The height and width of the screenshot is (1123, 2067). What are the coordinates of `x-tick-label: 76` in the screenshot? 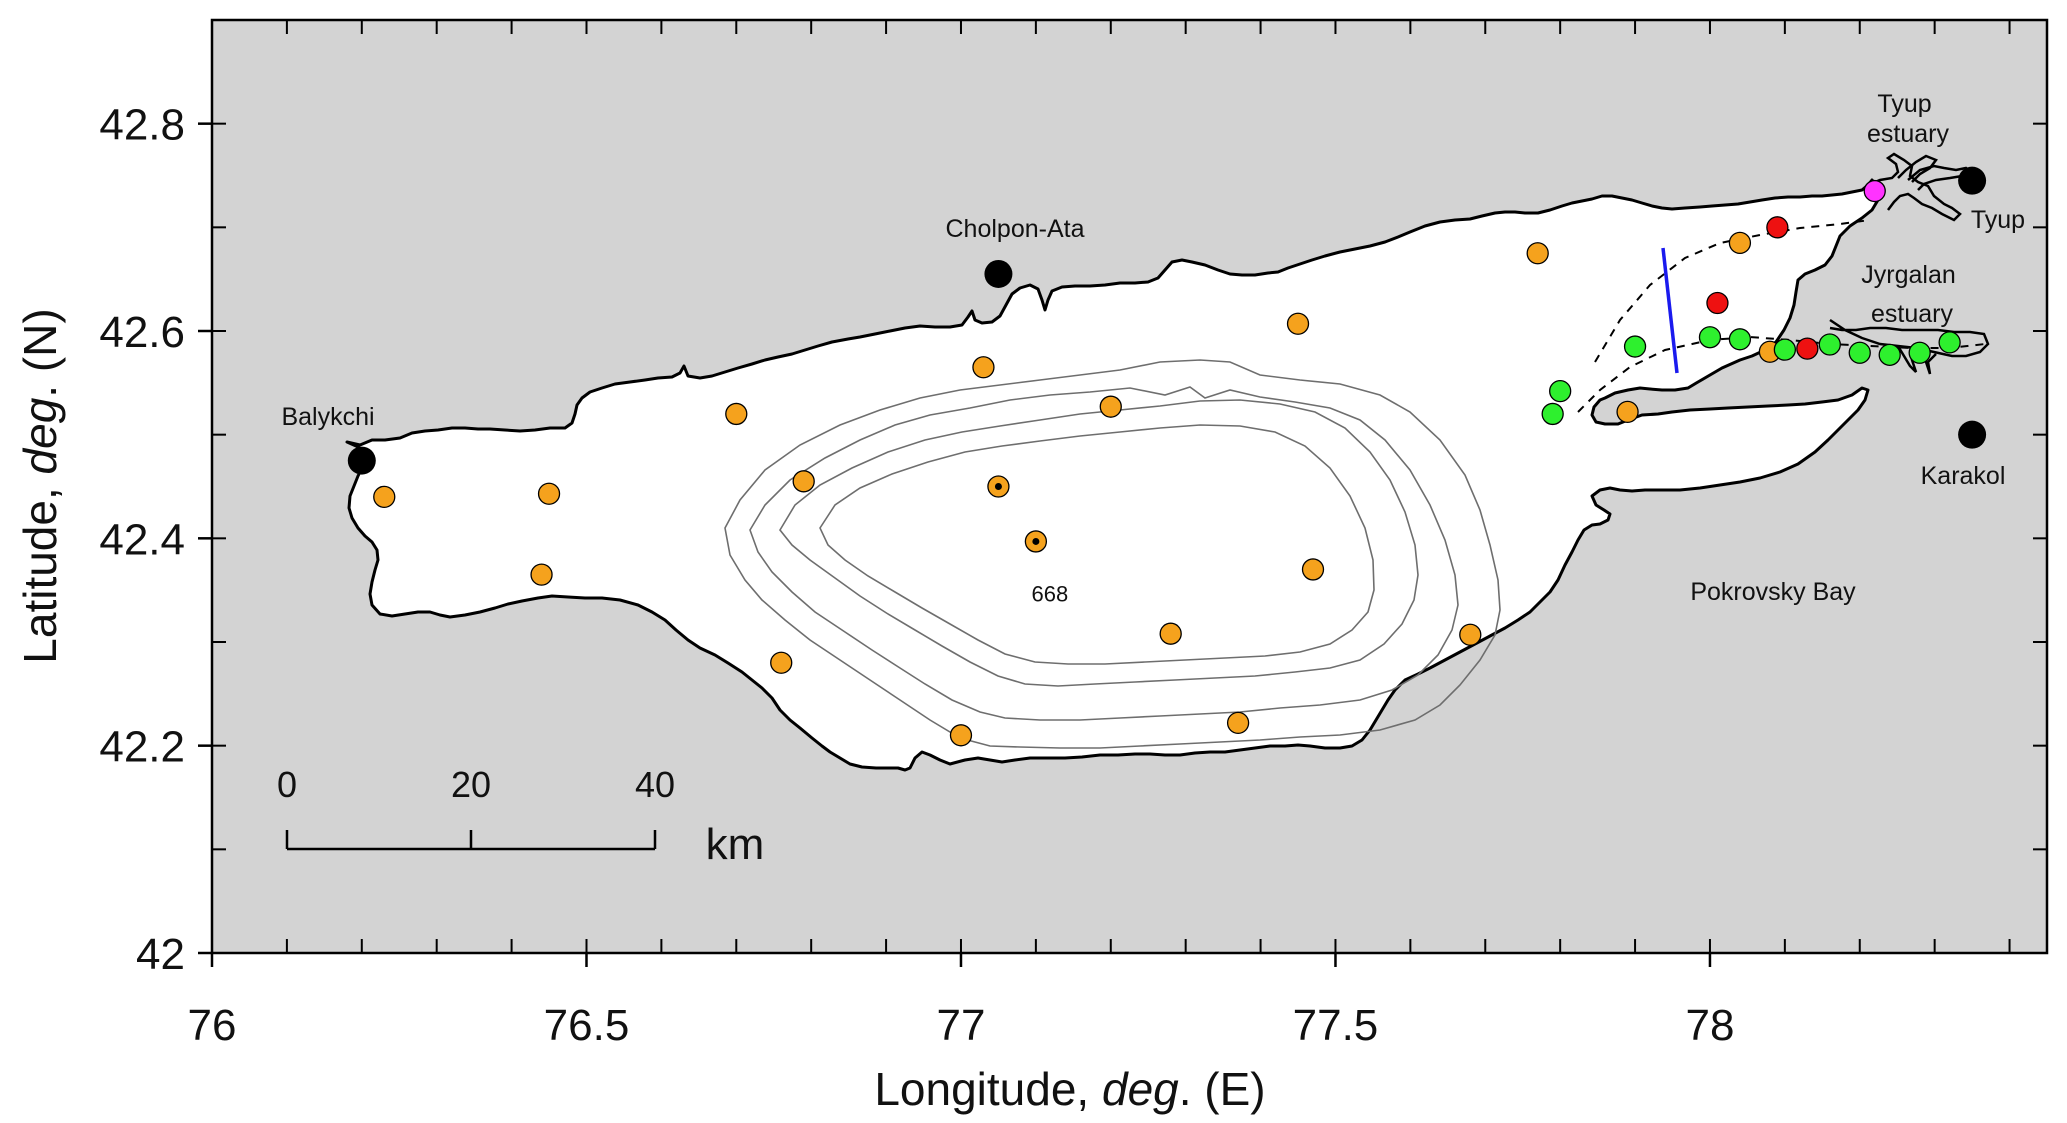 It's located at (212, 1025).